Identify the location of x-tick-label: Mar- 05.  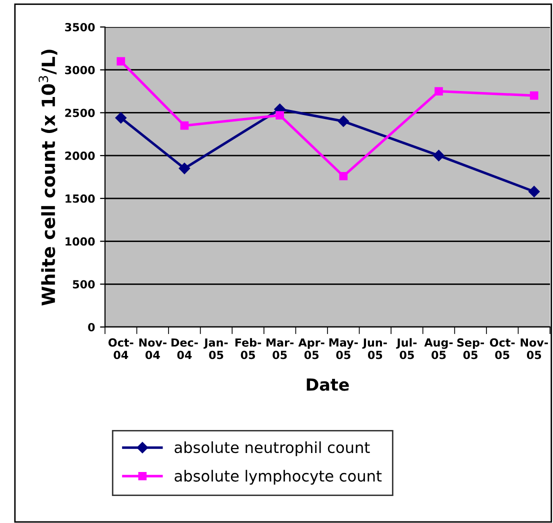
(280, 349).